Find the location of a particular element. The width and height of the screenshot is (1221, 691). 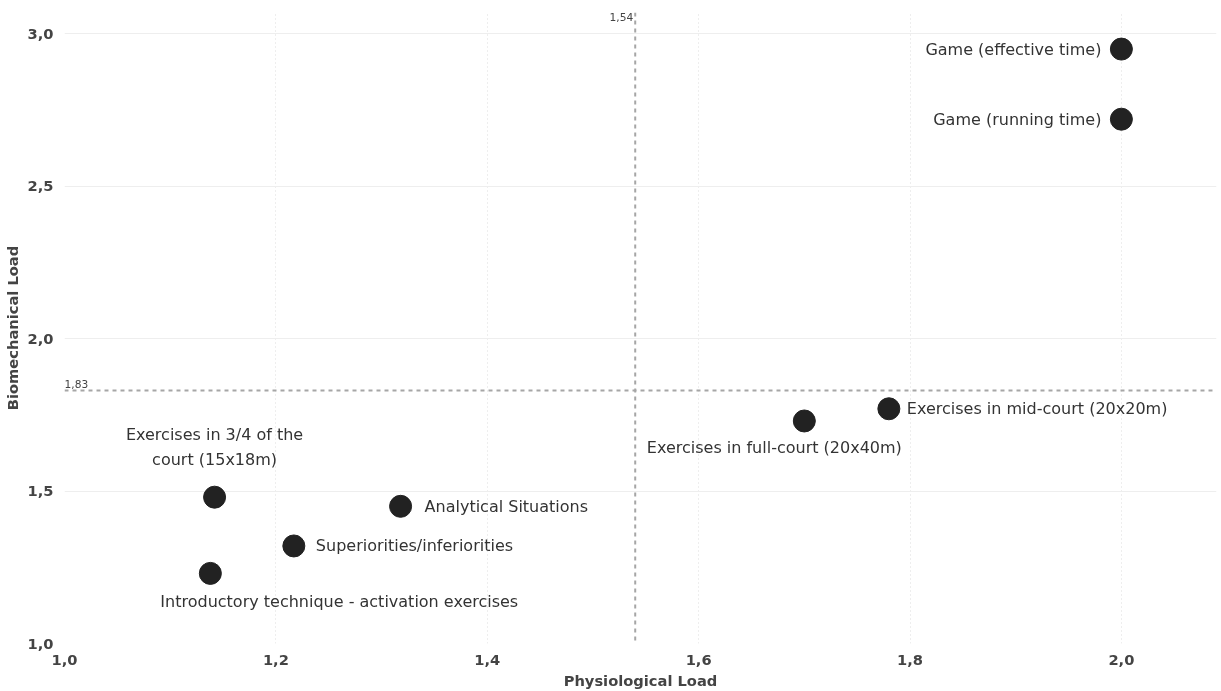

x-tick-label: 2,0 is located at coordinates (1121, 659).